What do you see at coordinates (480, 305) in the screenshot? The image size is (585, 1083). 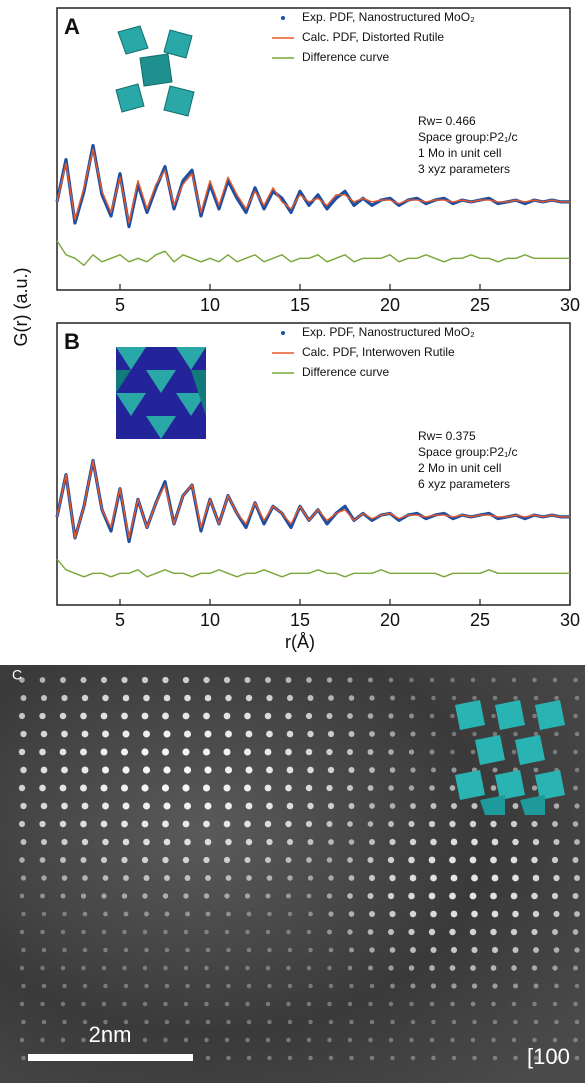 I see `x-tick-label: 25` at bounding box center [480, 305].